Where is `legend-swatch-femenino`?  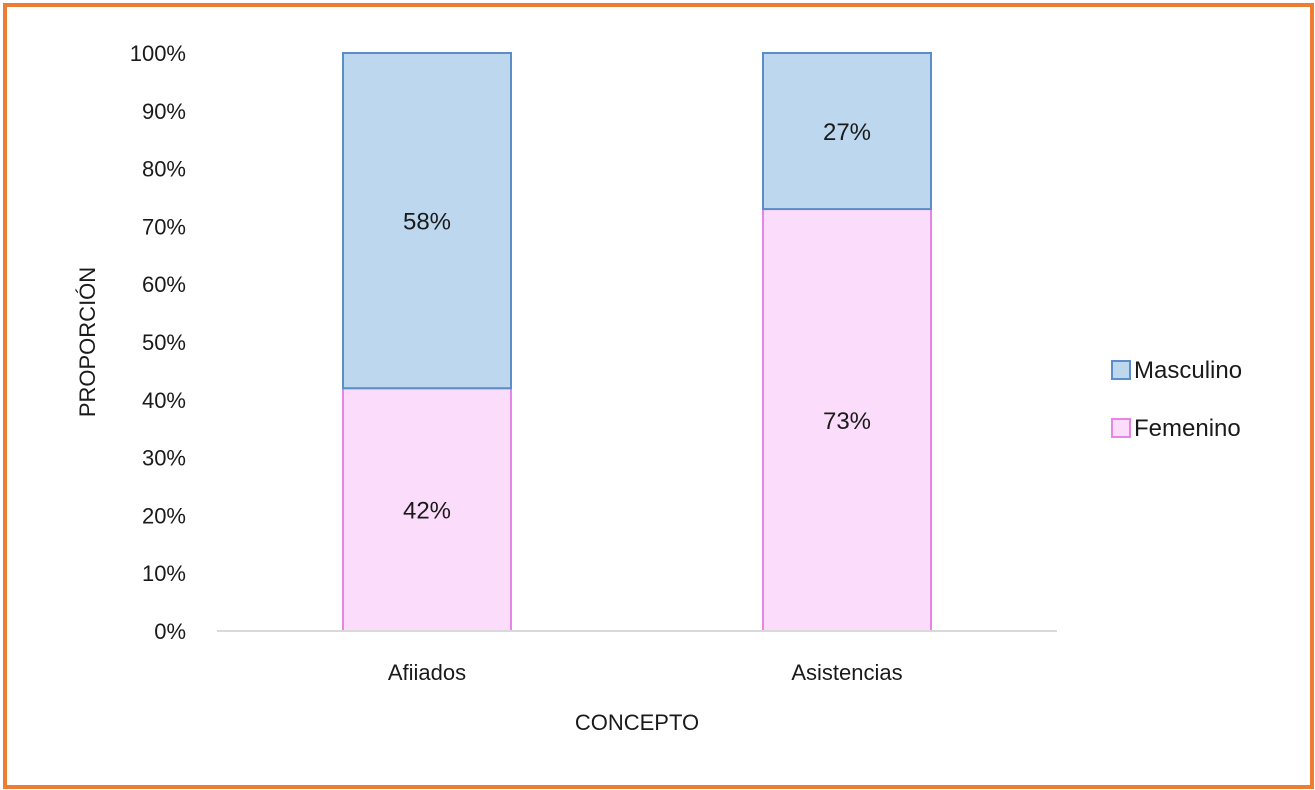
legend-swatch-femenino is located at coordinates (1121, 428).